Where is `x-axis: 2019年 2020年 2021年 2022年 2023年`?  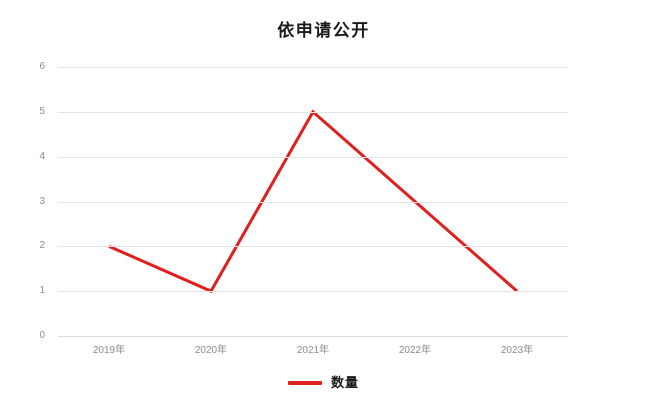
x-axis: 2019年 2020年 2021年 2022年 2023年 is located at coordinates (313, 352).